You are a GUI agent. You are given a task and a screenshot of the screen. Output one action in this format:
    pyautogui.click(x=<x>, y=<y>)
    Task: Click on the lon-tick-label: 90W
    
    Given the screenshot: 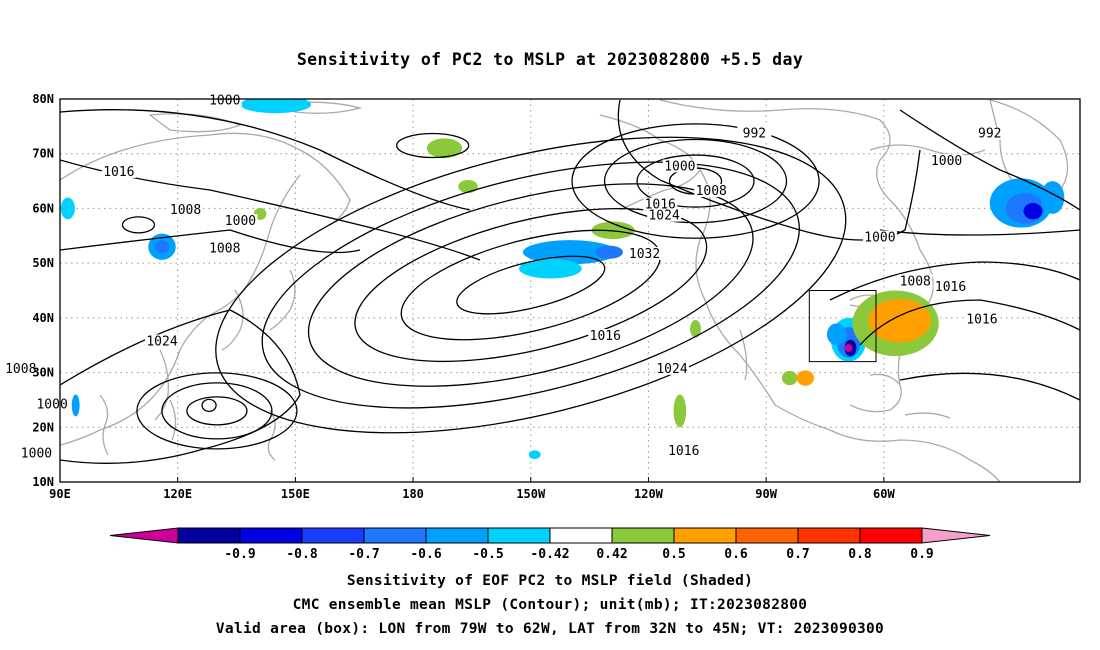 What is the action you would take?
    pyautogui.click(x=766, y=494)
    